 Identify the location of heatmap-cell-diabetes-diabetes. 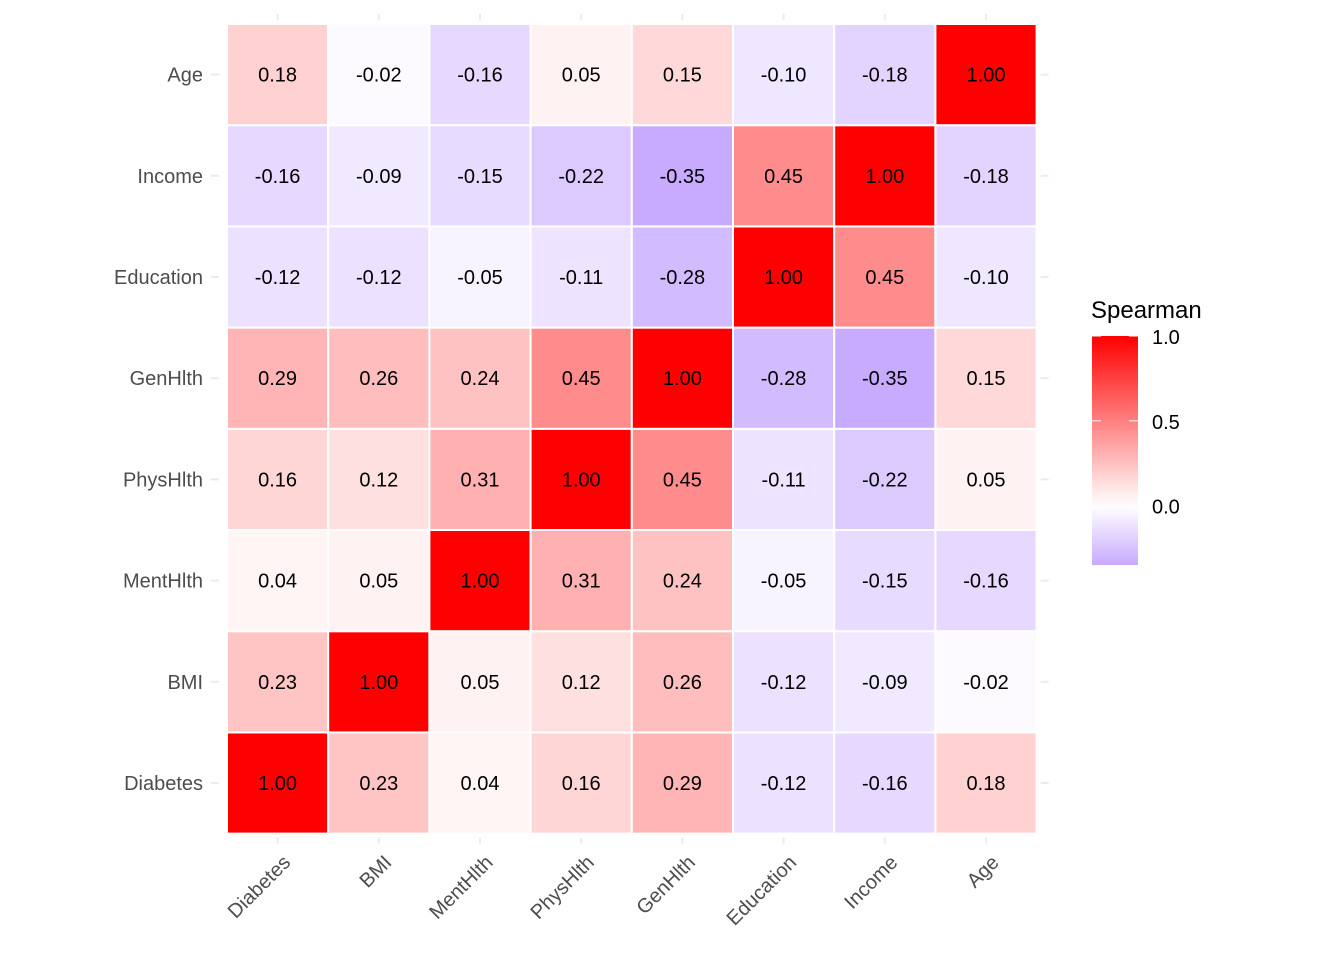
(278, 783).